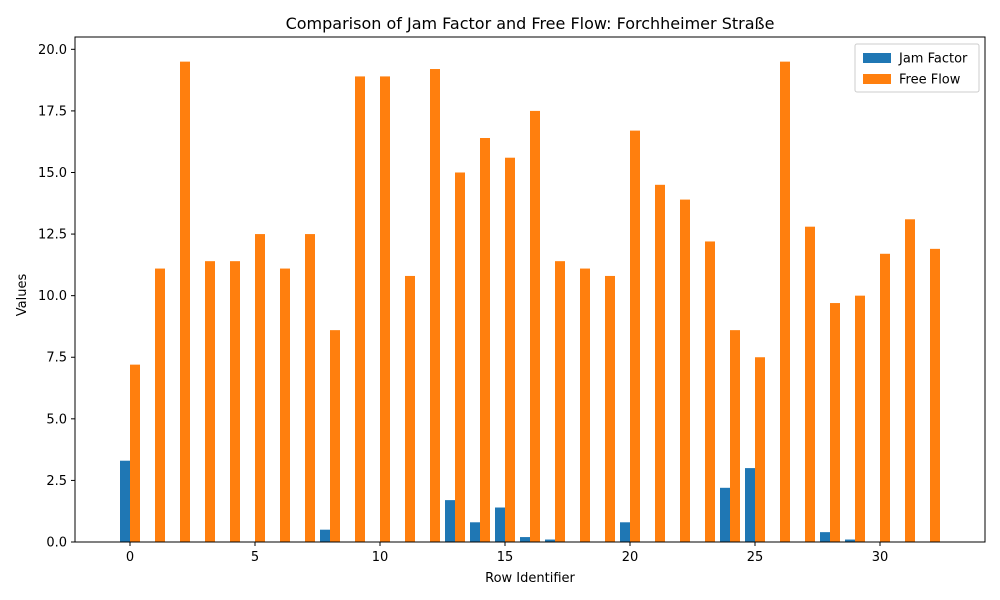 This screenshot has width=1000, height=600. What do you see at coordinates (877, 79) in the screenshot?
I see `legend-swatch-free-flow` at bounding box center [877, 79].